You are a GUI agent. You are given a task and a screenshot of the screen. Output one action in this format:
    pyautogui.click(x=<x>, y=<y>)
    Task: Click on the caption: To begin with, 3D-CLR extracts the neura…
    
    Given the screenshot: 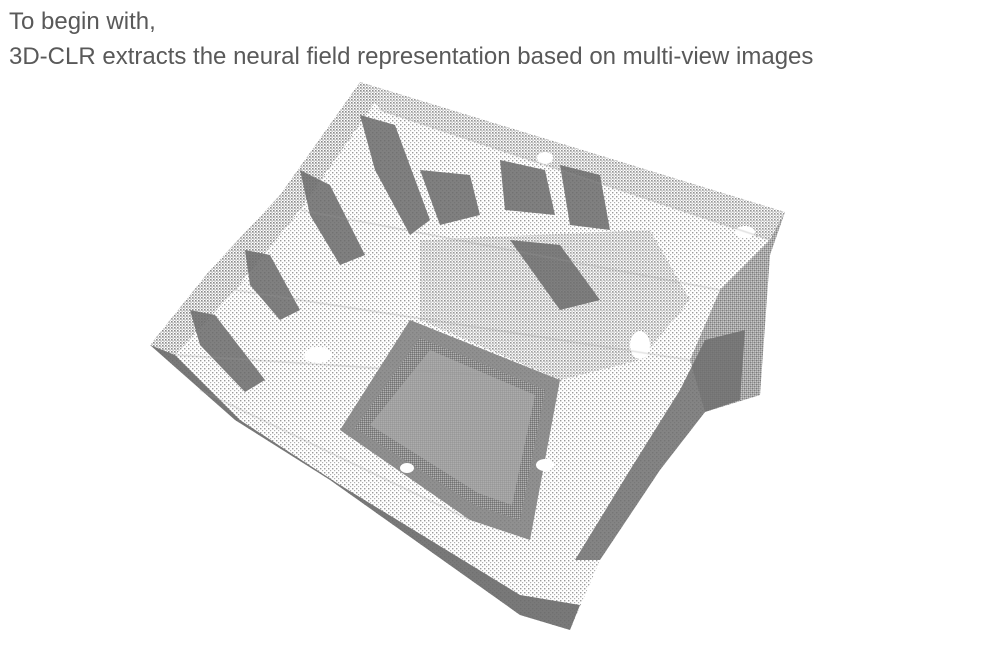 What is the action you would take?
    pyautogui.click(x=411, y=39)
    